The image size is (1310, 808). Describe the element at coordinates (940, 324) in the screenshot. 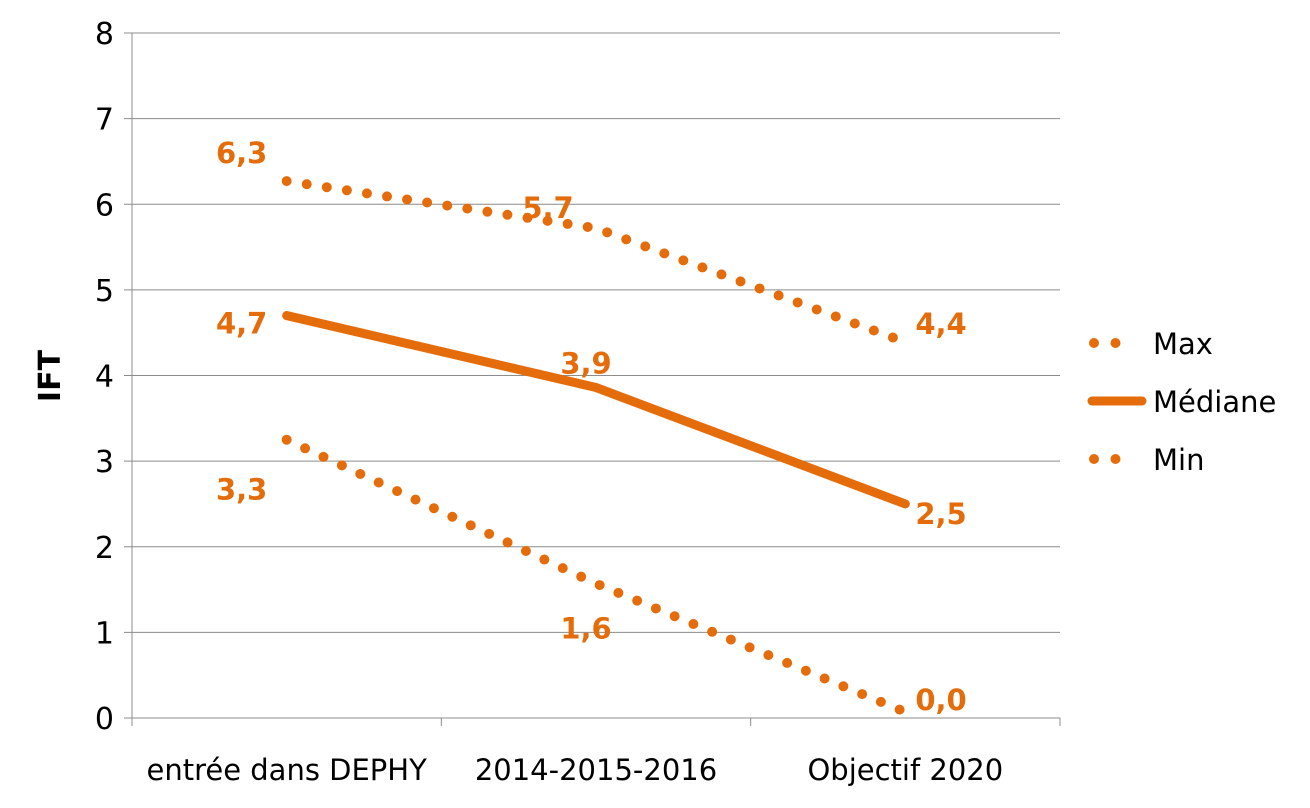

I see `data-label: 4,4` at that location.